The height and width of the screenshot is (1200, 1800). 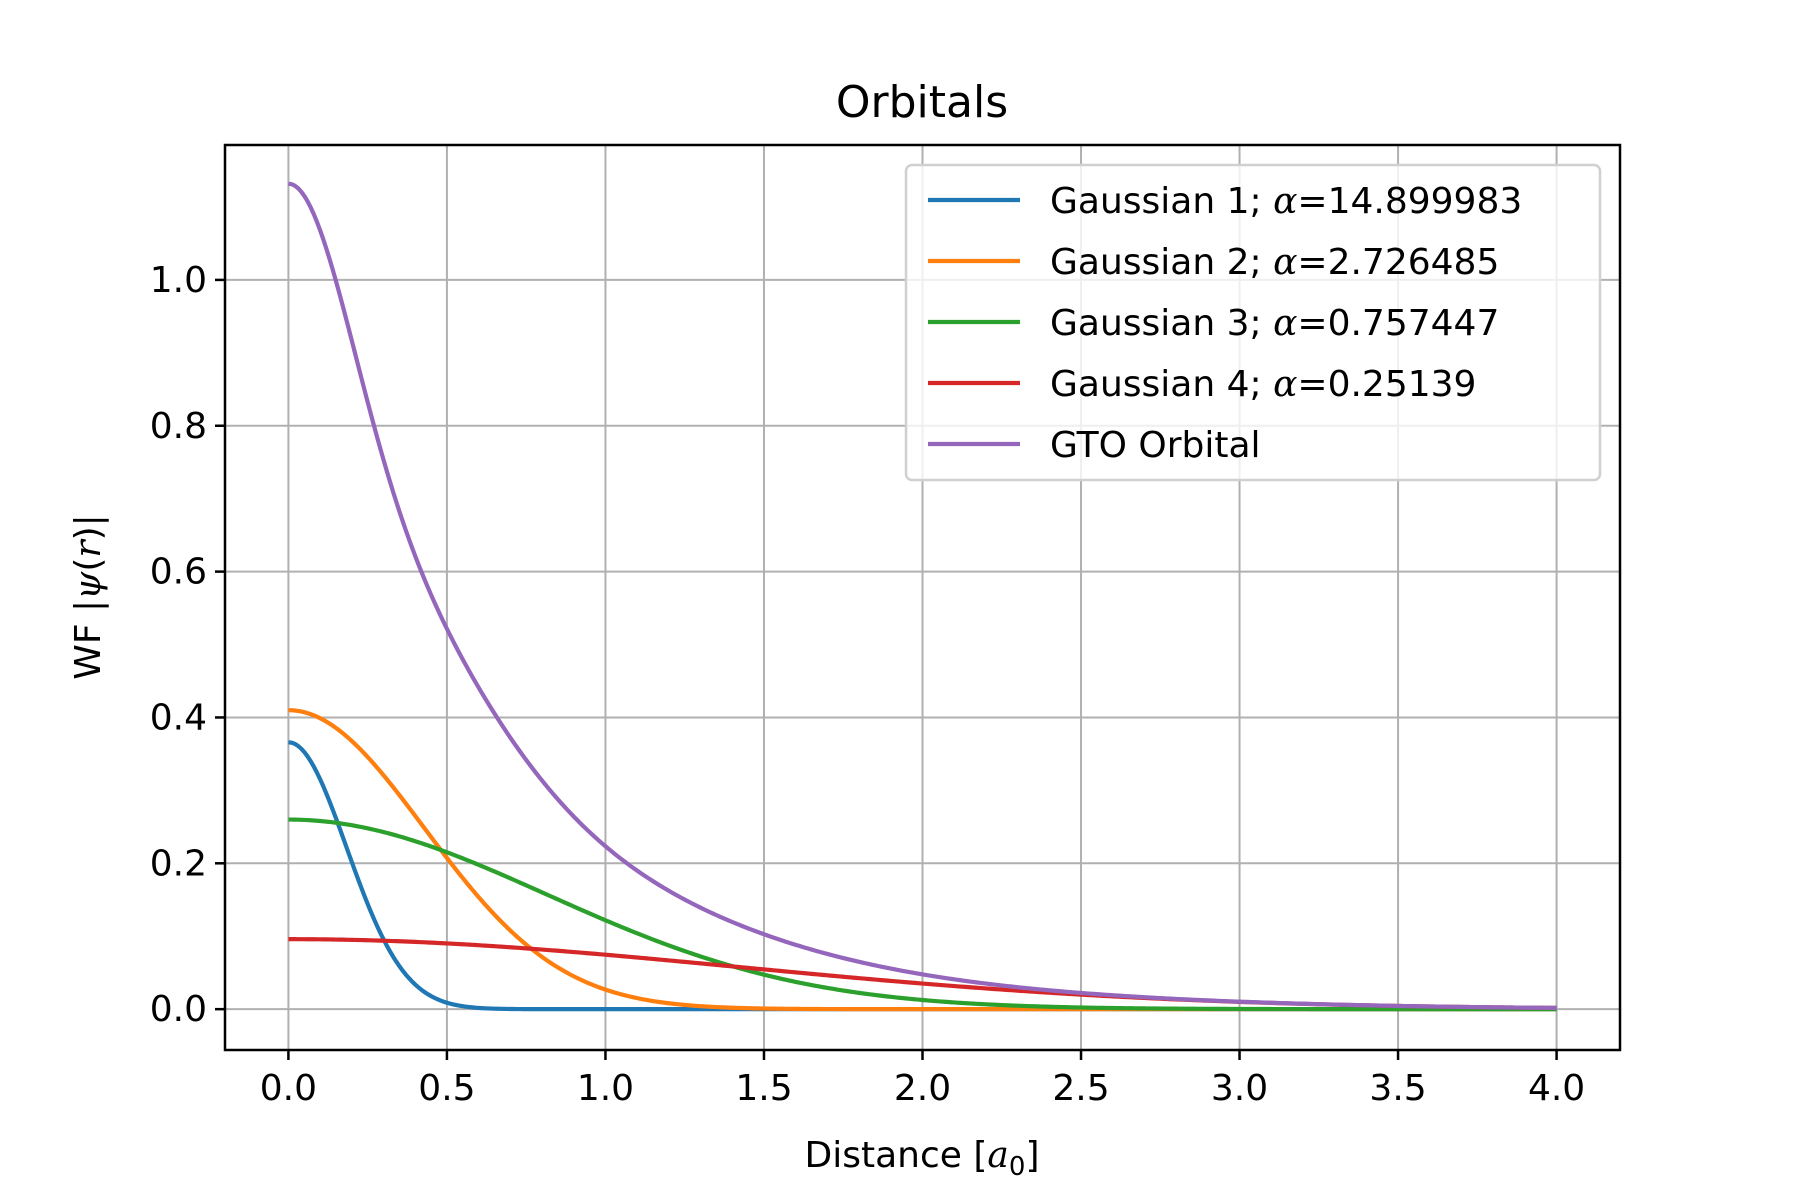 What do you see at coordinates (178, 572) in the screenshot?
I see `y-tick-label: 0.6` at bounding box center [178, 572].